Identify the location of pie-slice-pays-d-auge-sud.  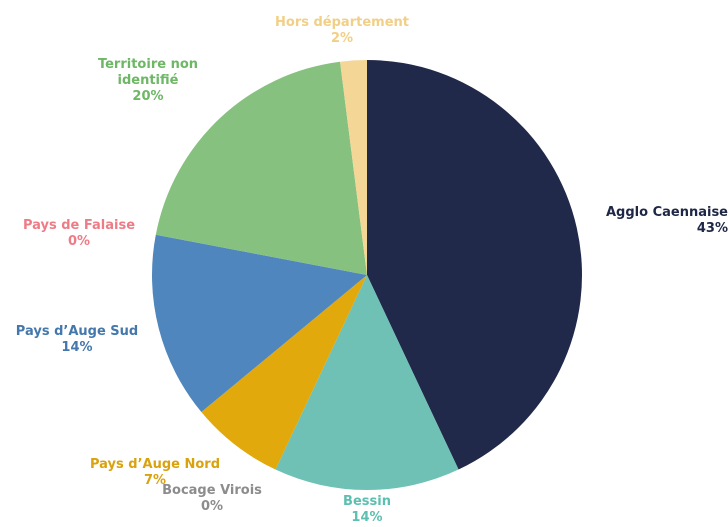
(259, 323).